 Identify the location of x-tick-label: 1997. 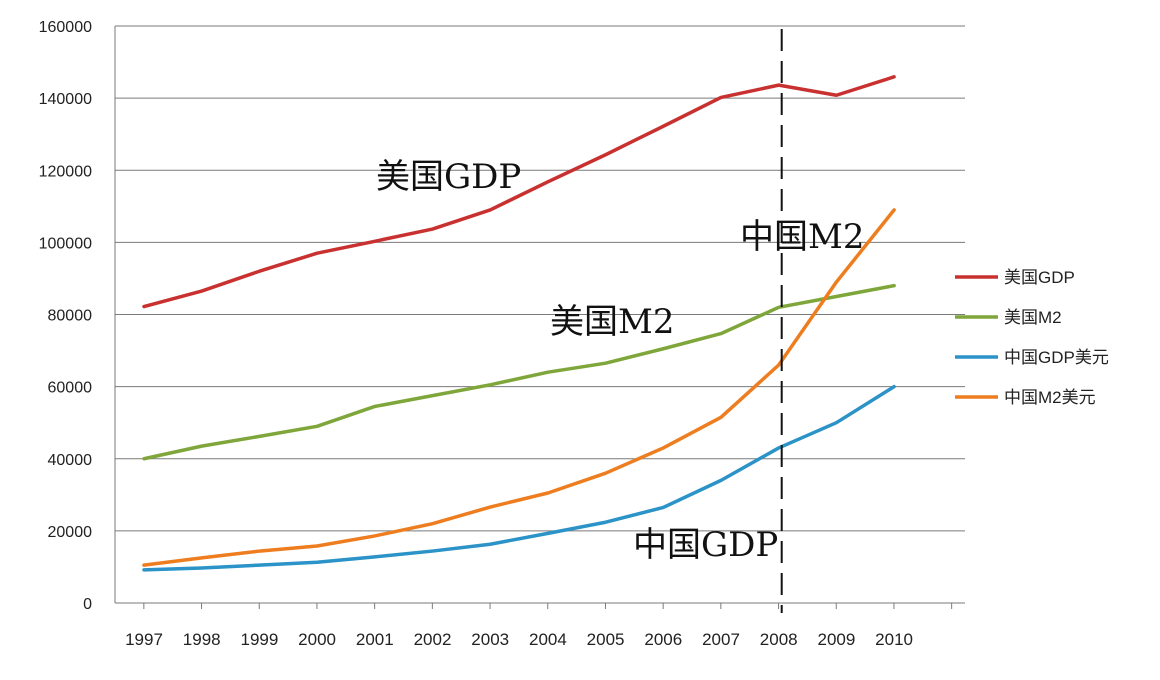
(144, 639).